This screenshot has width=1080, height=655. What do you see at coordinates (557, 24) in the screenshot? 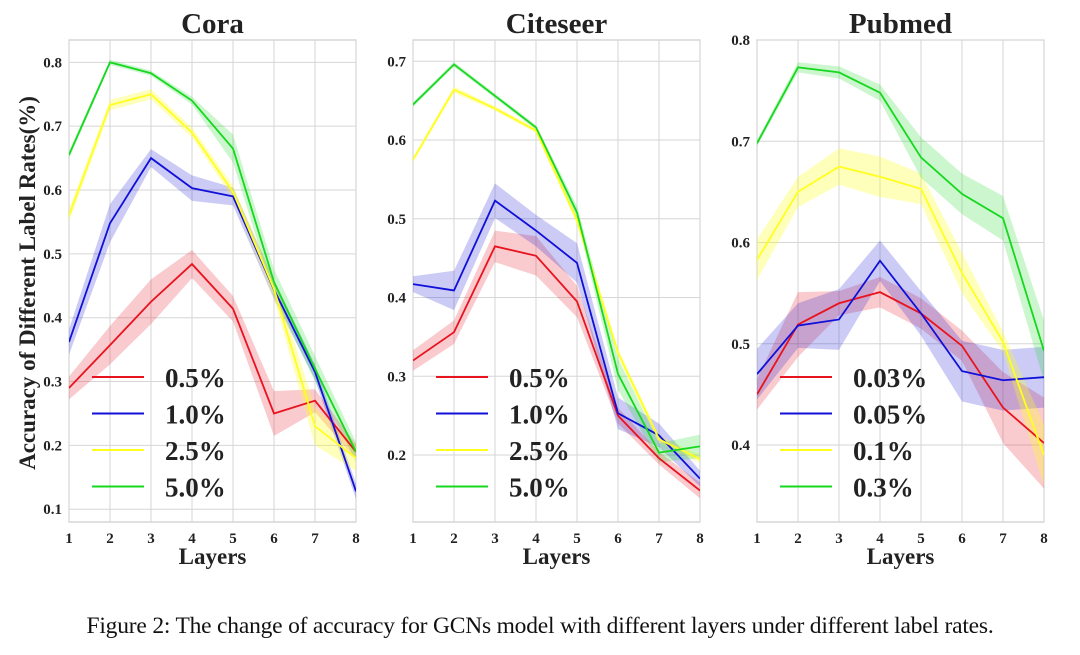
I see `chart-title: Citeseer` at bounding box center [557, 24].